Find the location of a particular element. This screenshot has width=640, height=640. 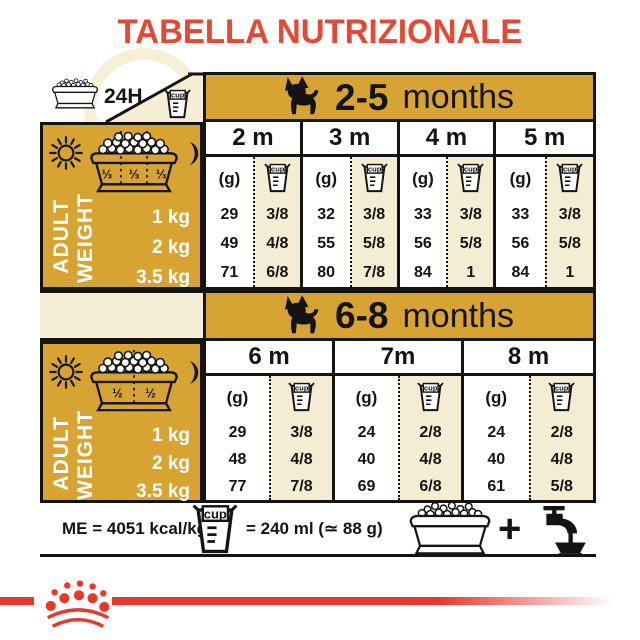

grams-value: 48 is located at coordinates (237, 459).